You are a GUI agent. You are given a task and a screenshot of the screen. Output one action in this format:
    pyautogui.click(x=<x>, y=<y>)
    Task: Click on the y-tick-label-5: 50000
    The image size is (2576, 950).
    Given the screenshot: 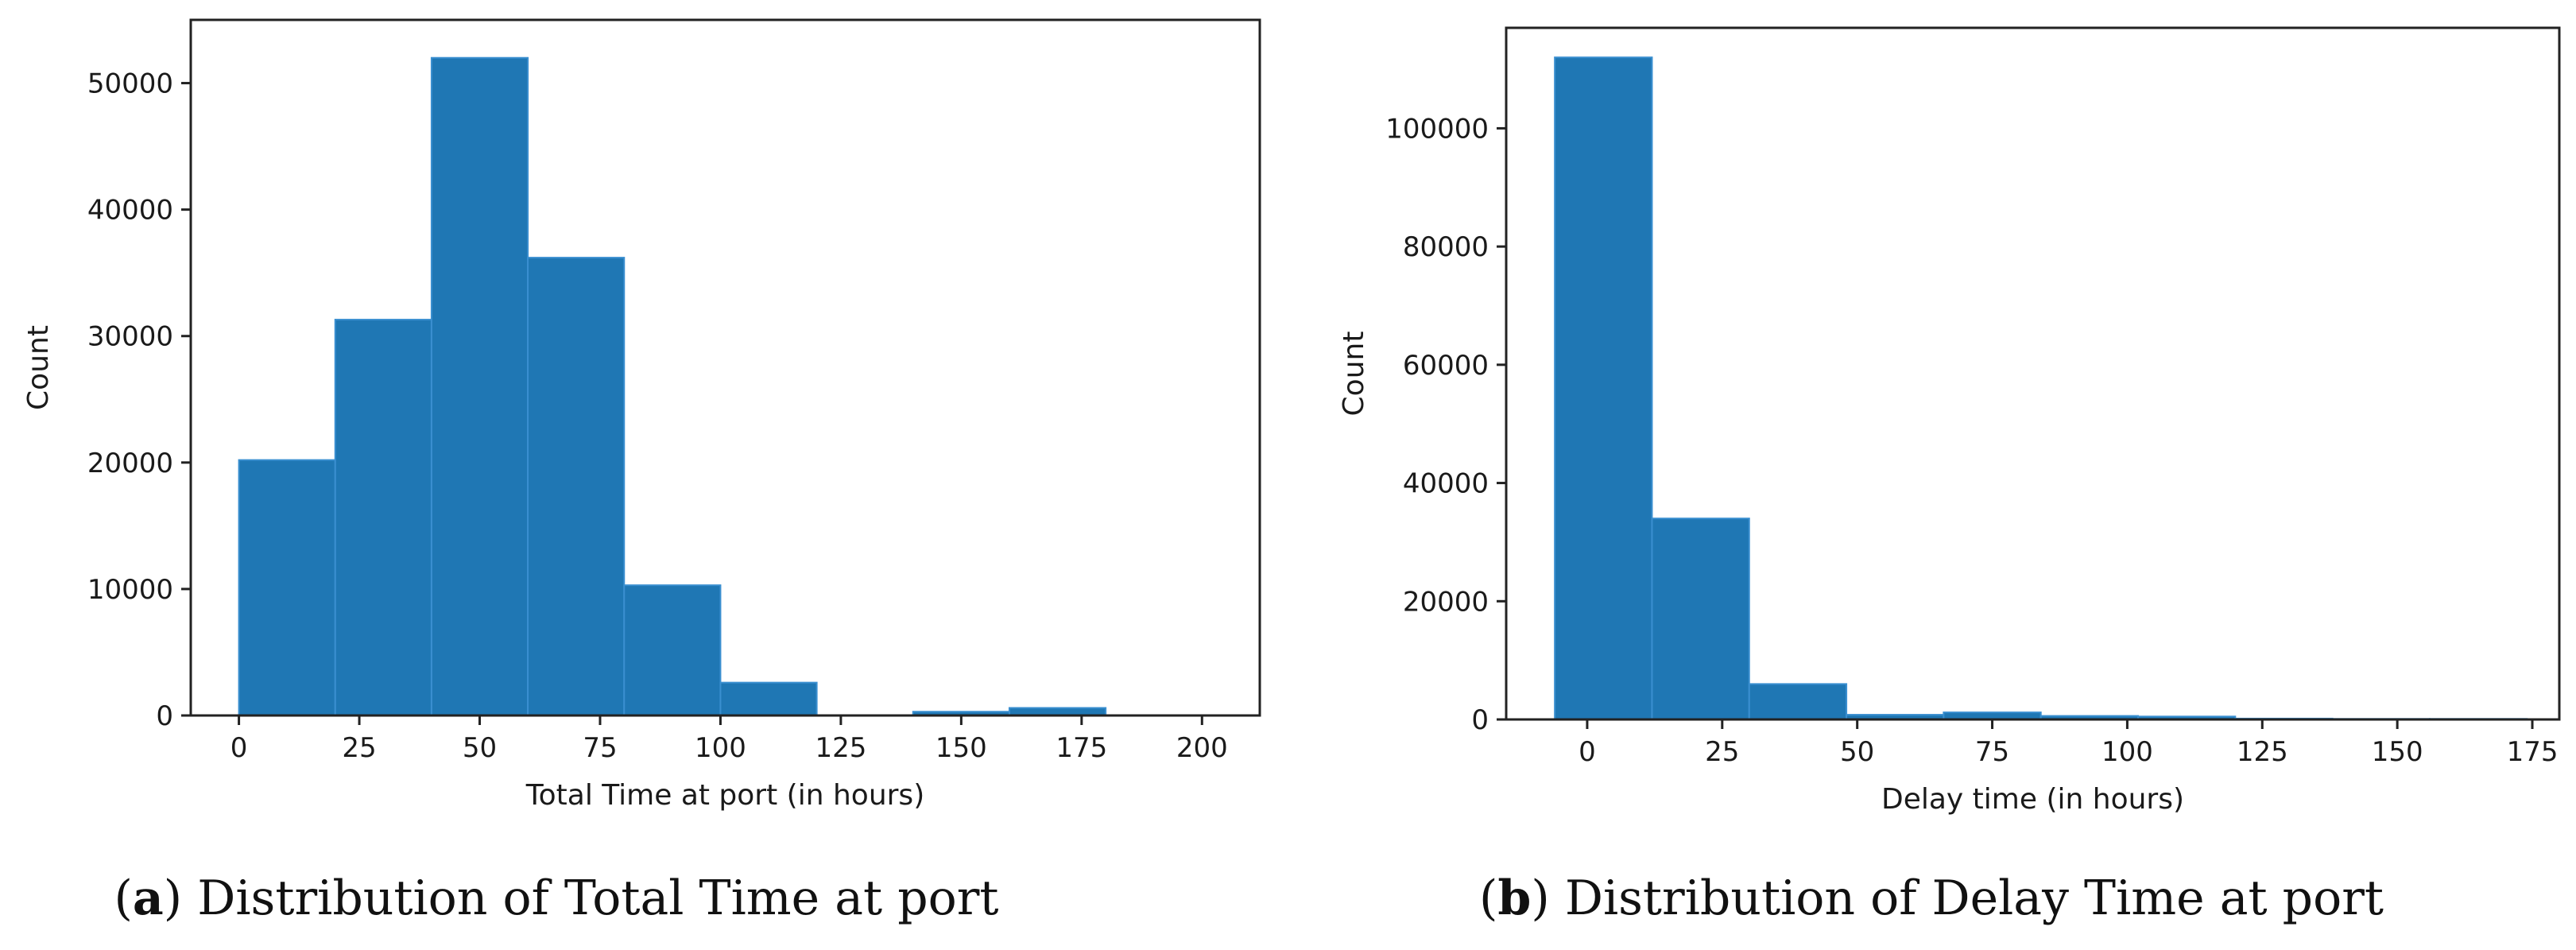 What is the action you would take?
    pyautogui.click(x=130, y=84)
    